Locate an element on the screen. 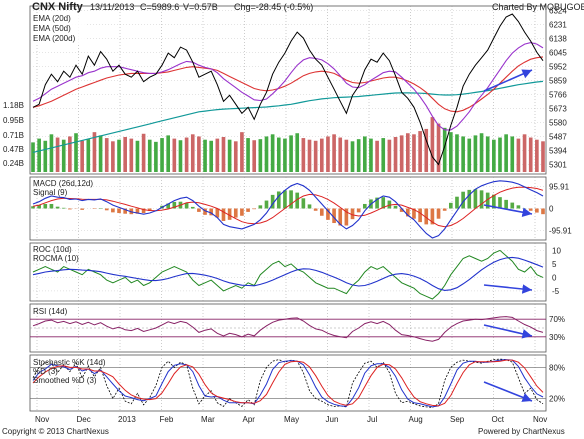  x-tick-label: May is located at coordinates (291, 419).